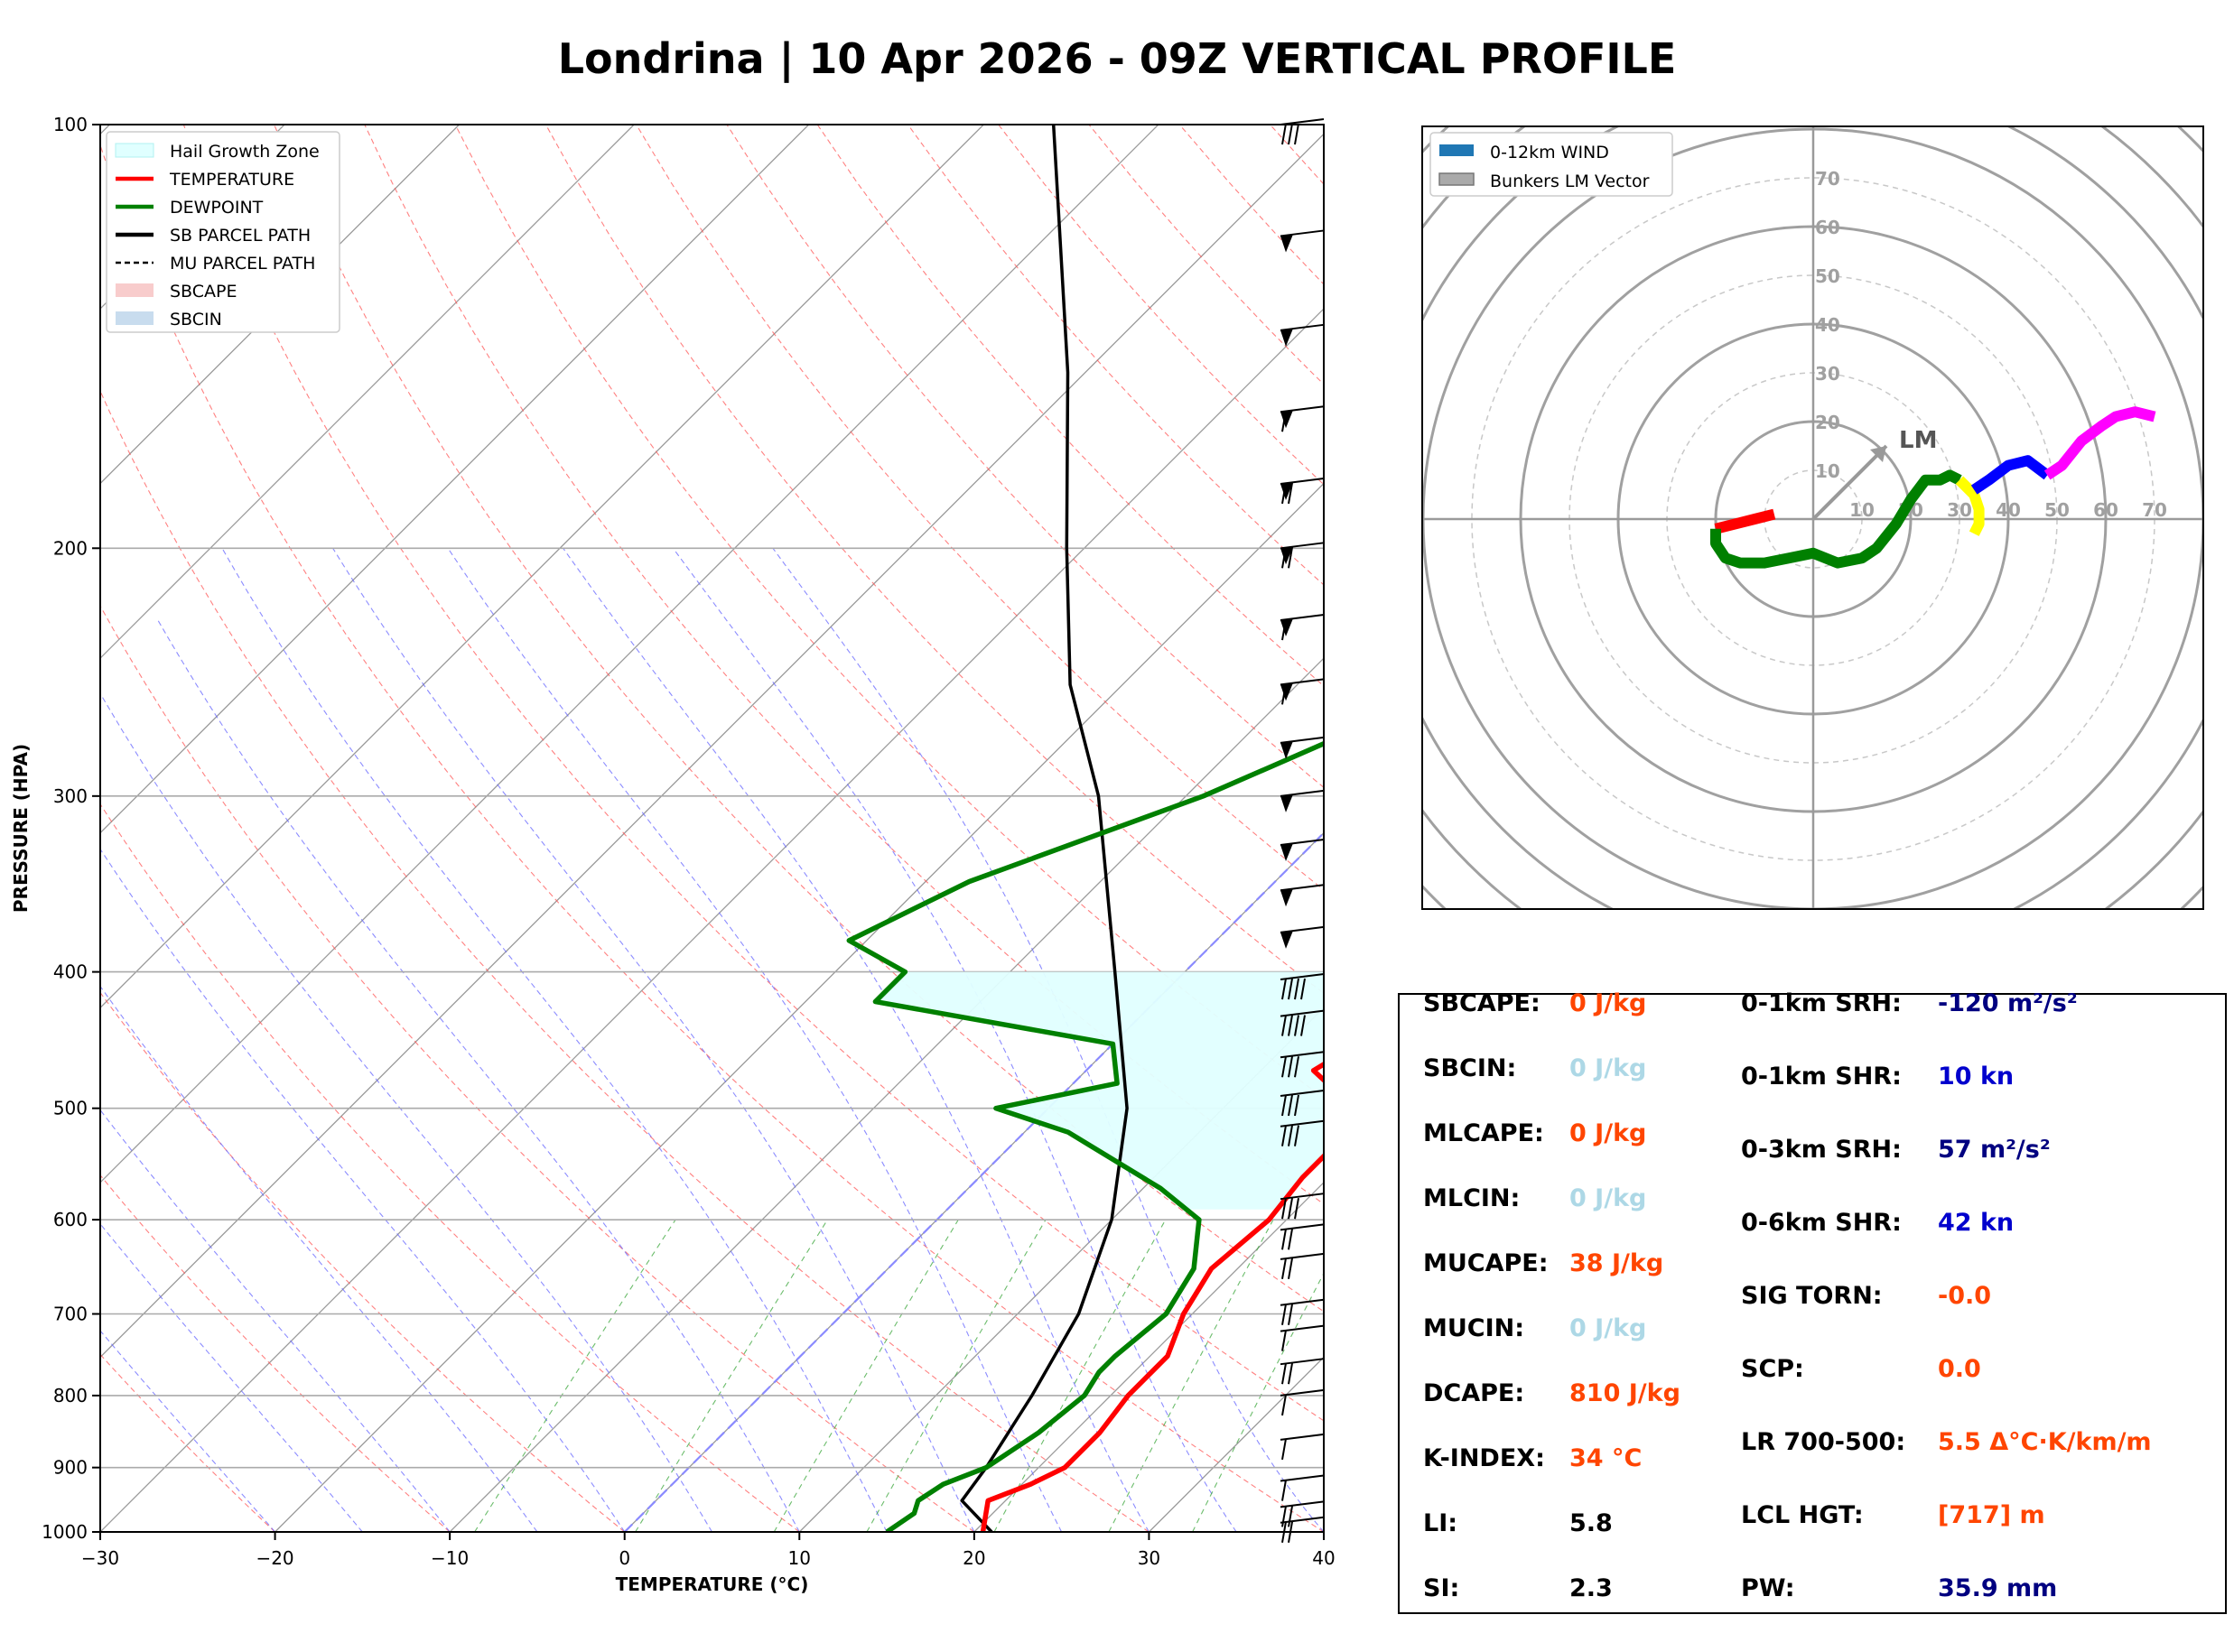  I want to click on mixing-ratio-line, so click(1080, 1375).